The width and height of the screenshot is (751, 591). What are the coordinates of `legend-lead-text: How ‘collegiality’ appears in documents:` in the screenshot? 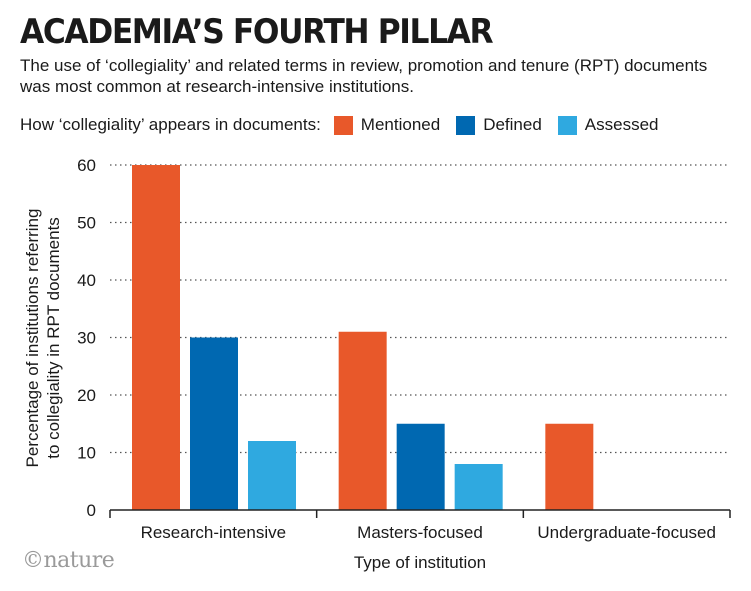 It's located at (170, 124).